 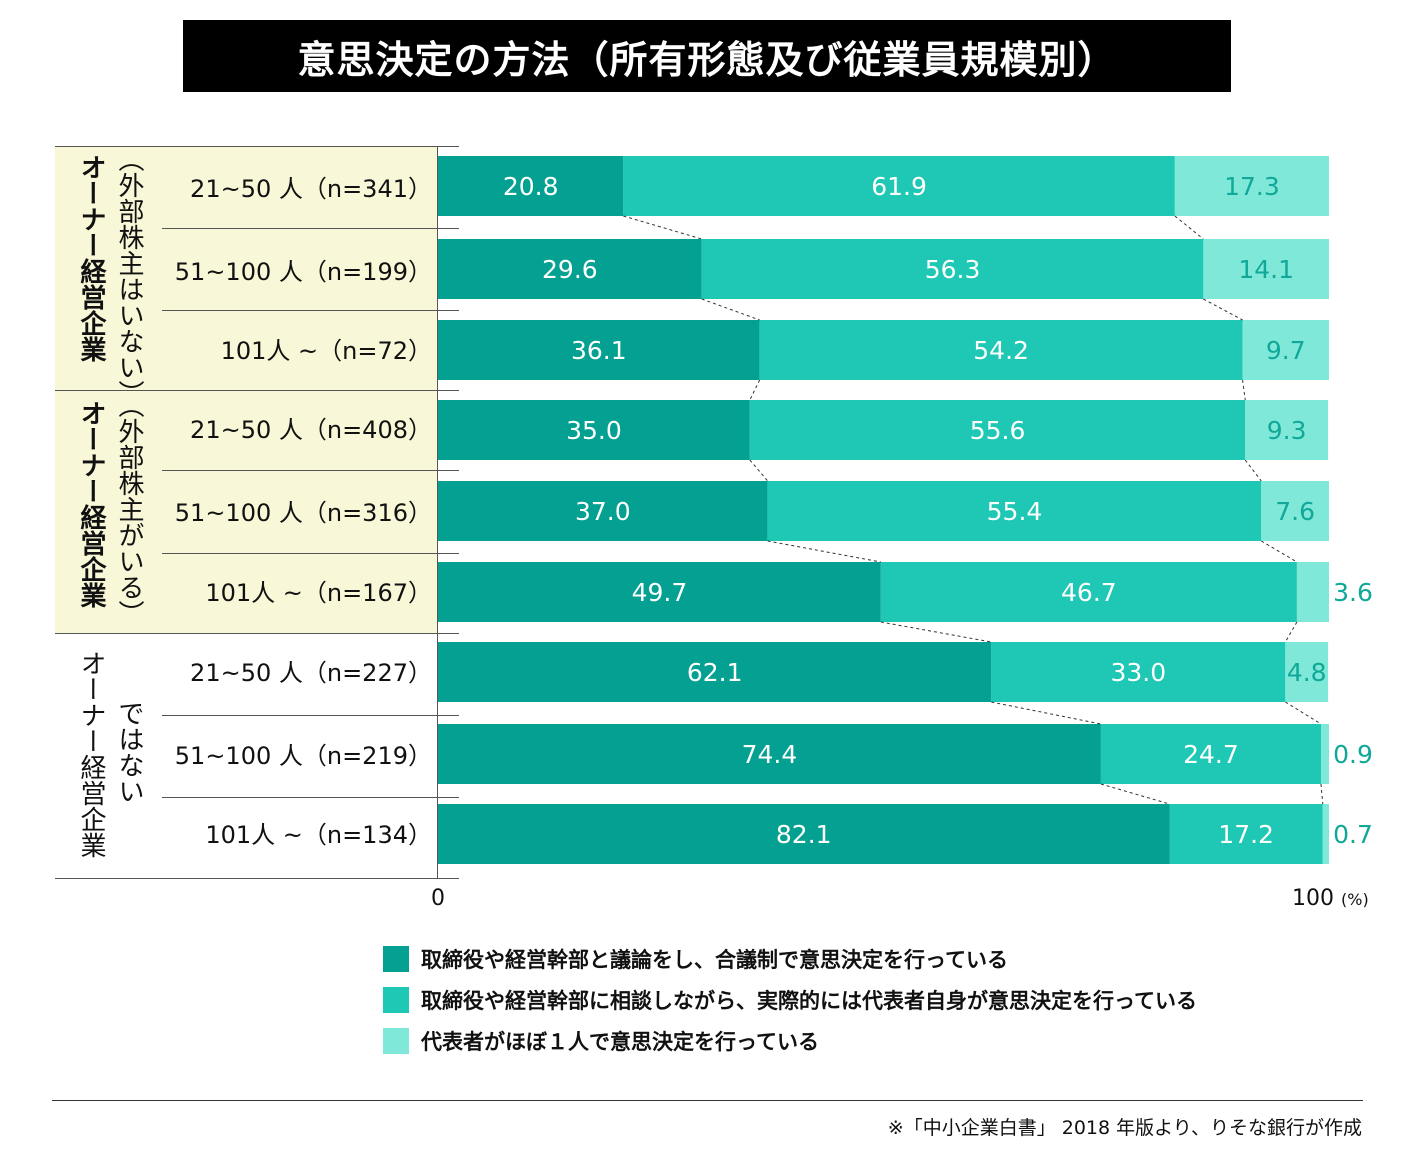 What do you see at coordinates (129, 509) in the screenshot?
I see `group-sublabel: （外部株主がいる）` at bounding box center [129, 509].